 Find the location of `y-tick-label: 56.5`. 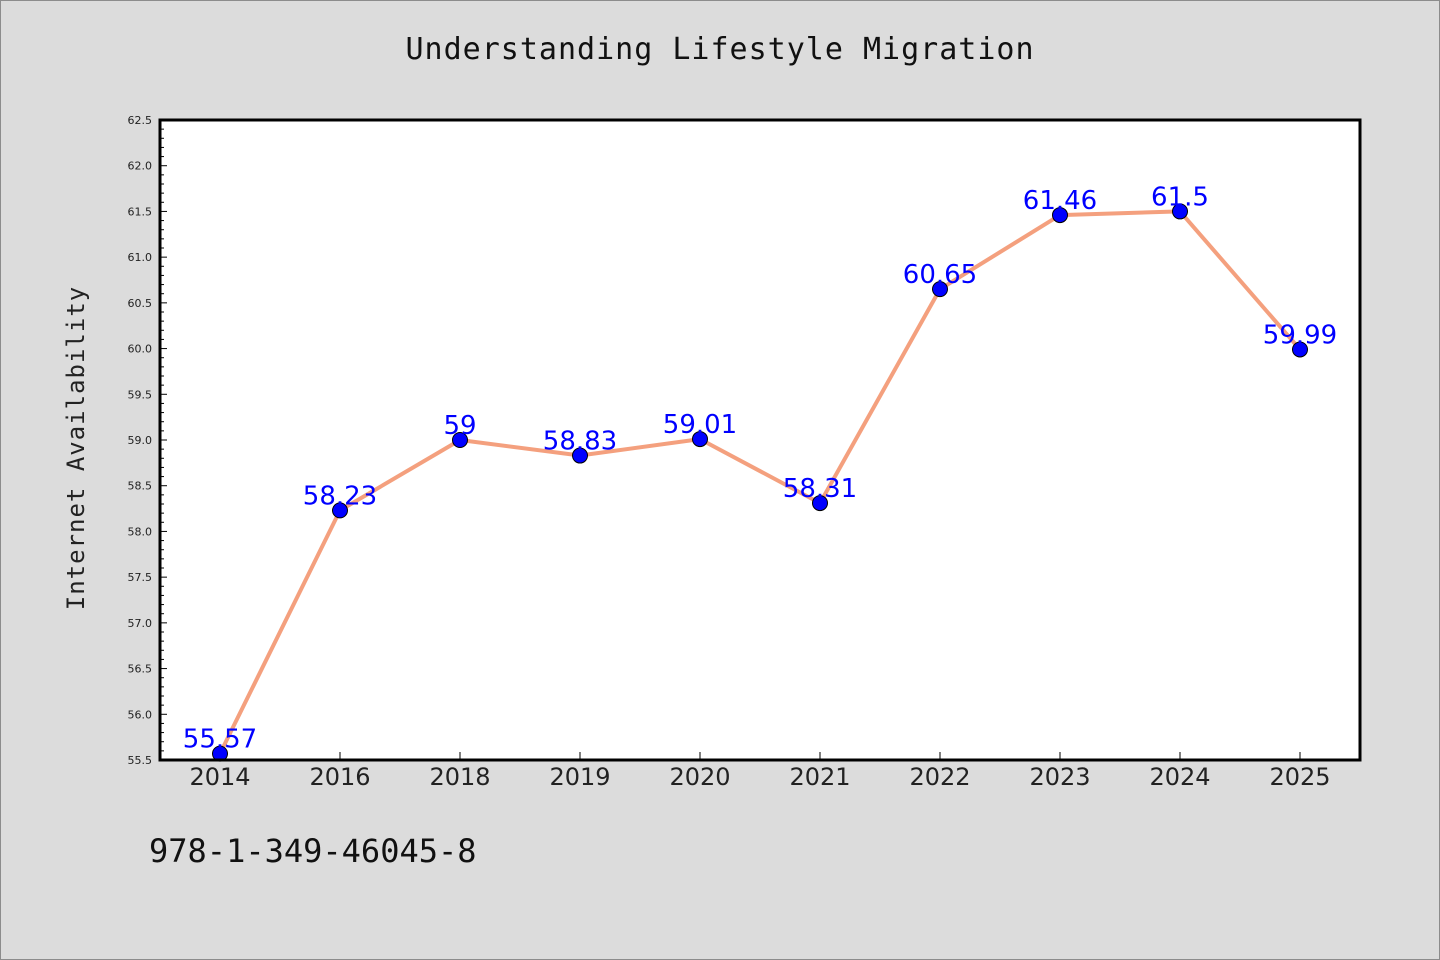

y-tick-label: 56.5 is located at coordinates (140, 669).